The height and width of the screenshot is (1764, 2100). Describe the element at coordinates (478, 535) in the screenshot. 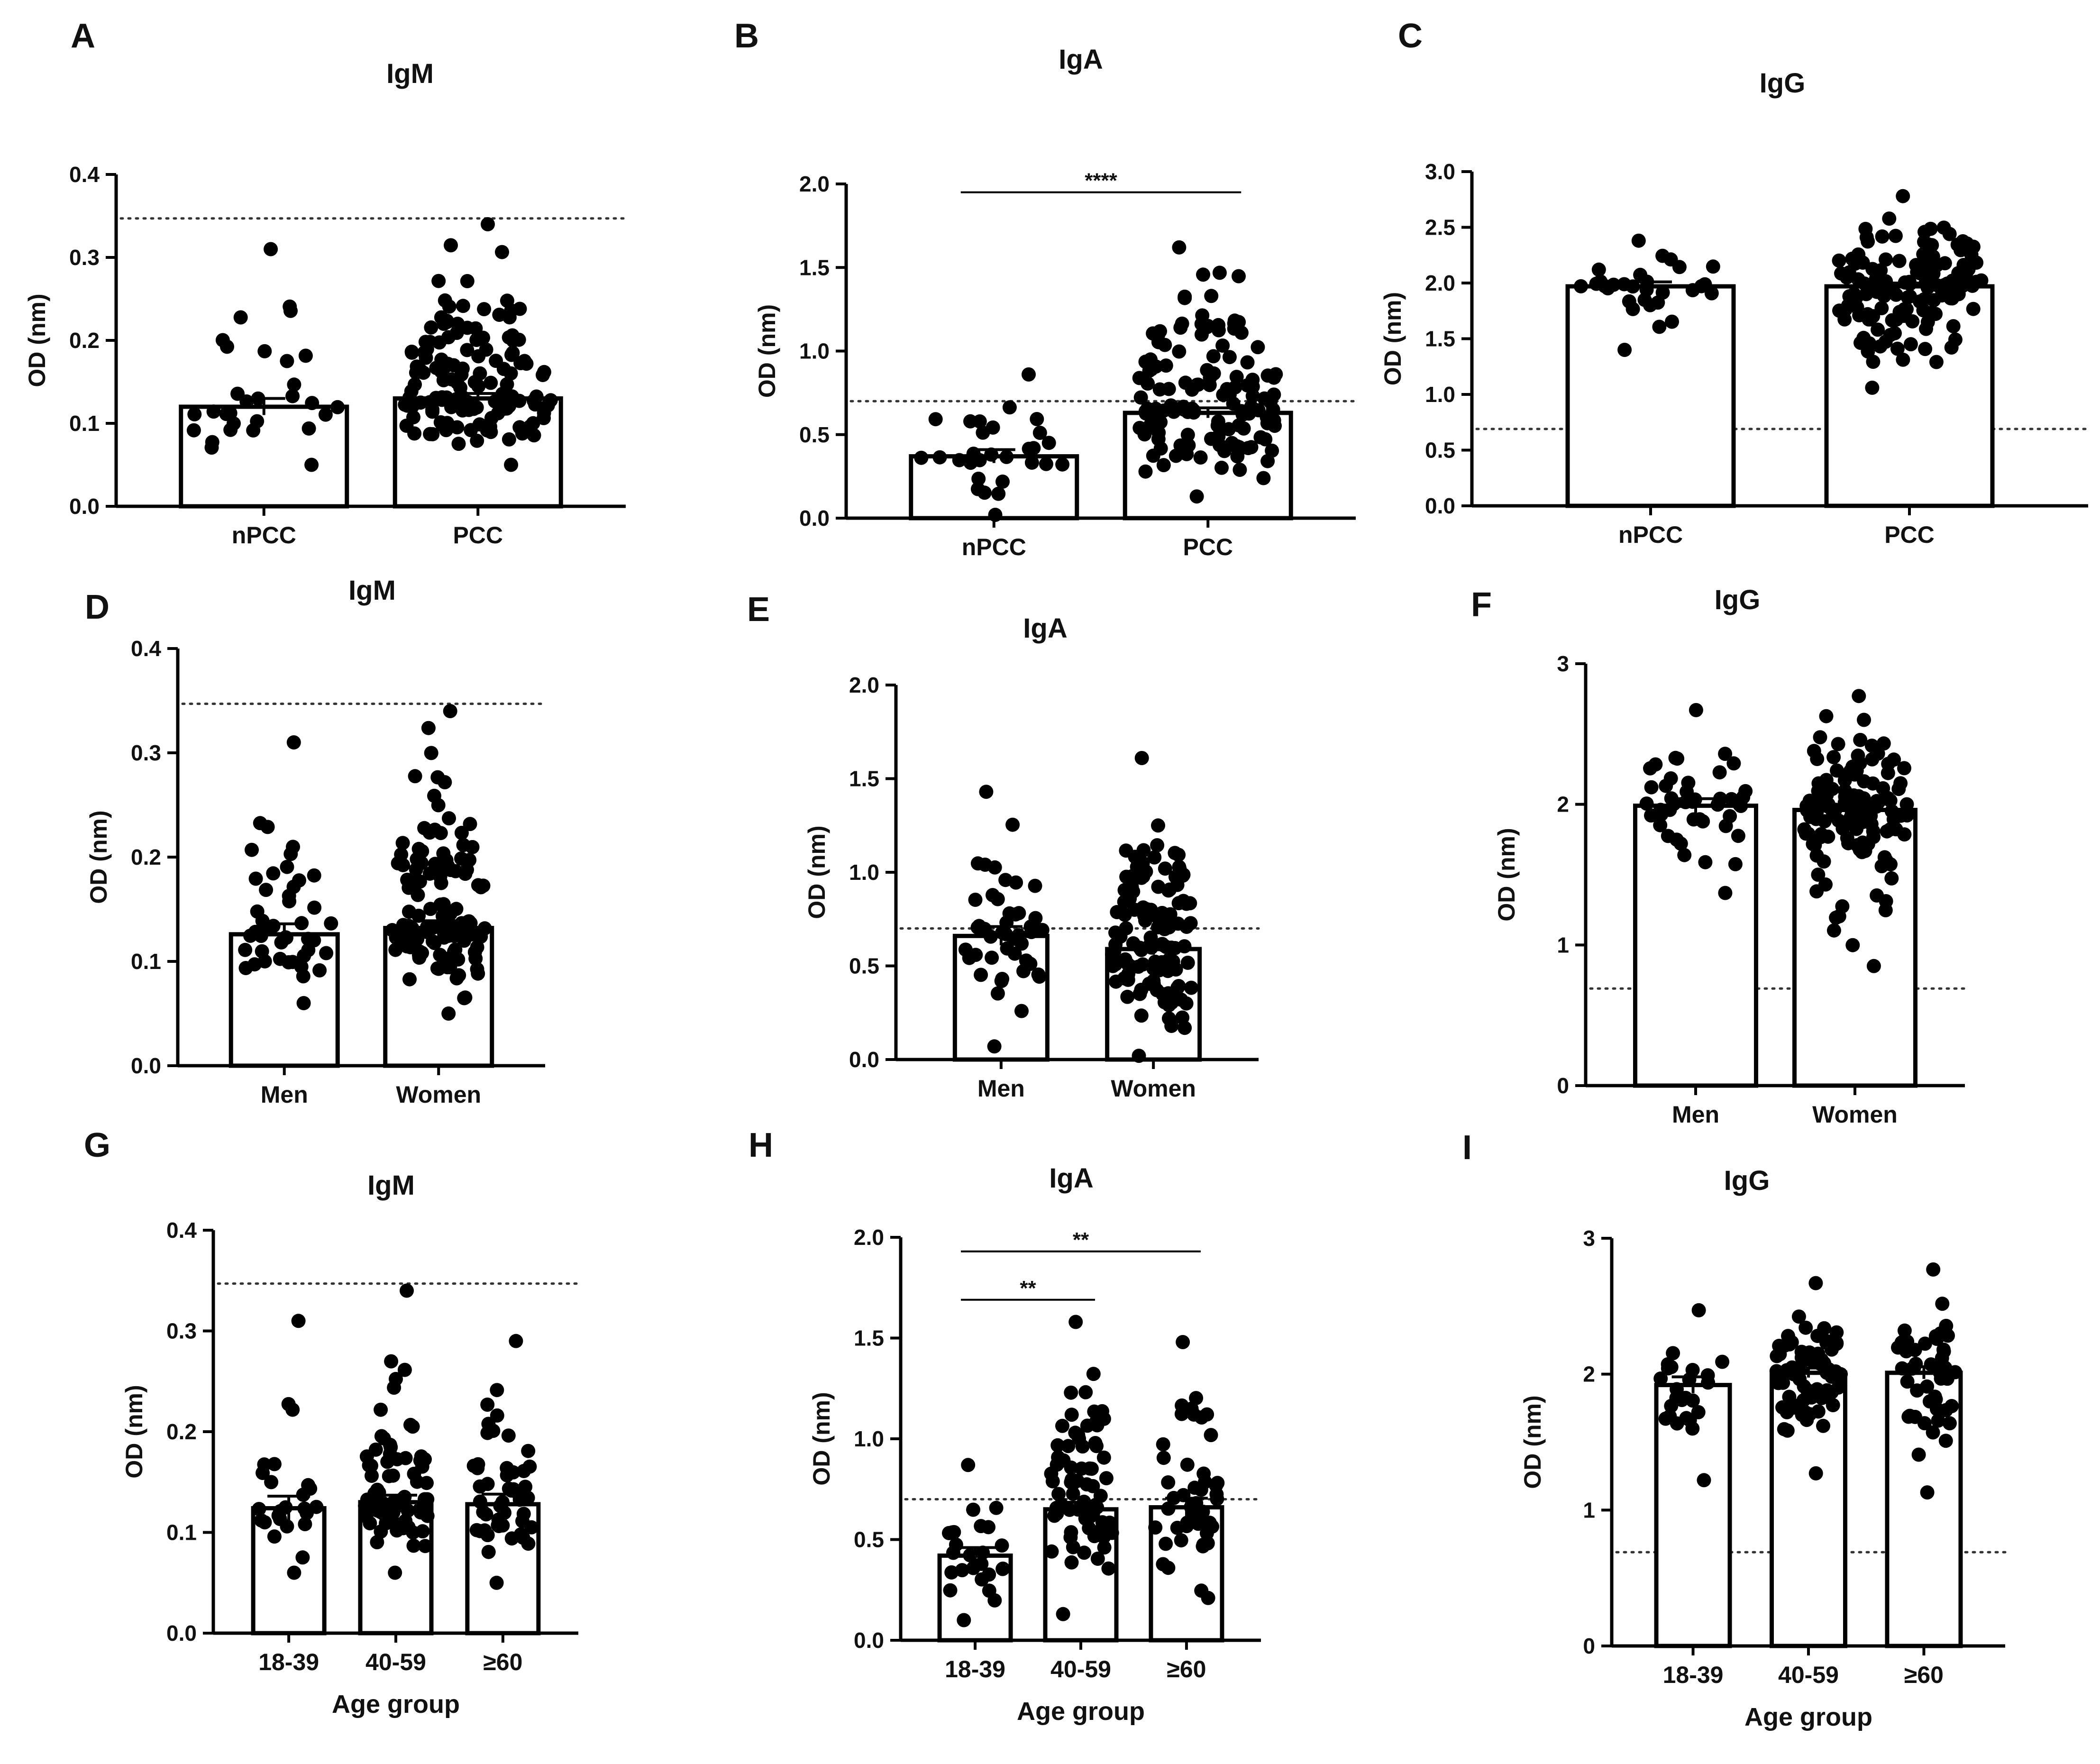

I see `category-label: PCC` at that location.